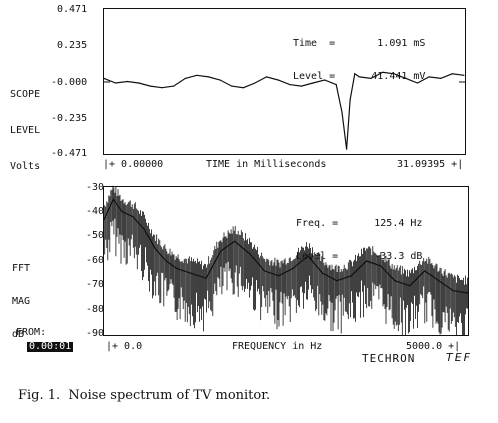 This screenshot has height=423, width=498. Describe the element at coordinates (144, 395) in the screenshot. I see `figure-caption: Fig. 1. Noise spectrum of TV monitor.` at that location.